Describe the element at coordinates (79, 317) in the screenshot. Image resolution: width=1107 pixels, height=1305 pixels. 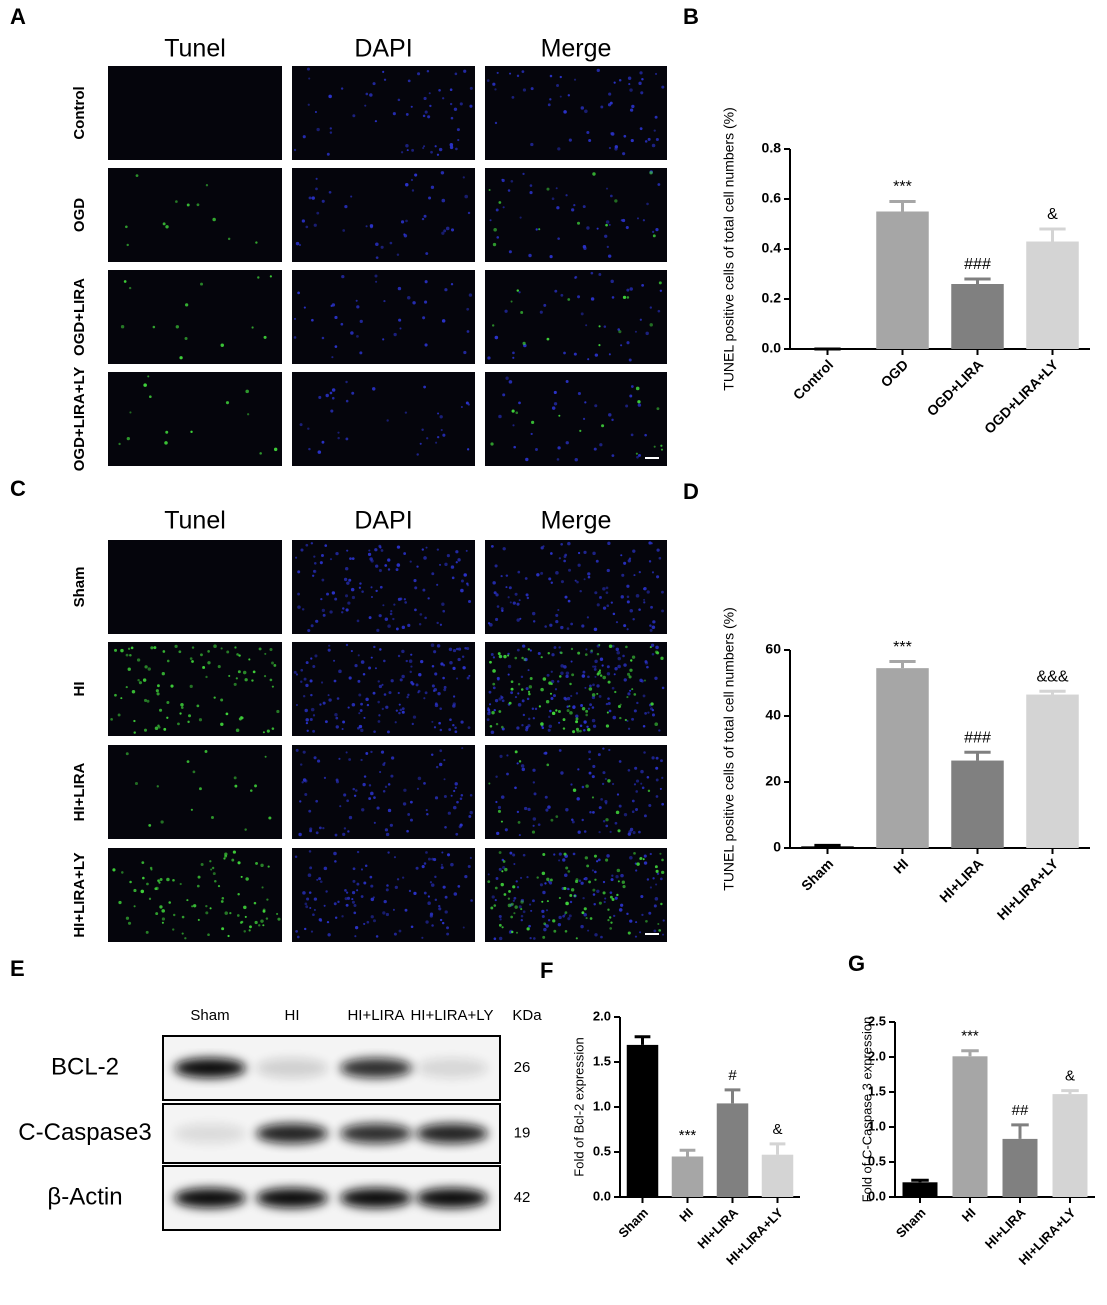
I see `row-label: OGD+LIRA` at that location.